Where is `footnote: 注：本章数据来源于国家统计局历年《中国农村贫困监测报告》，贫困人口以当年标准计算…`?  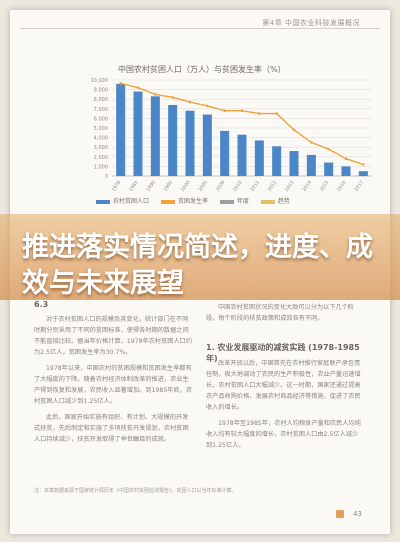 footnote: 注：本章数据来源于国家统计局历年《中国农村贫困监测报告》，贫困人口以当年标准计算… is located at coordinates (135, 491).